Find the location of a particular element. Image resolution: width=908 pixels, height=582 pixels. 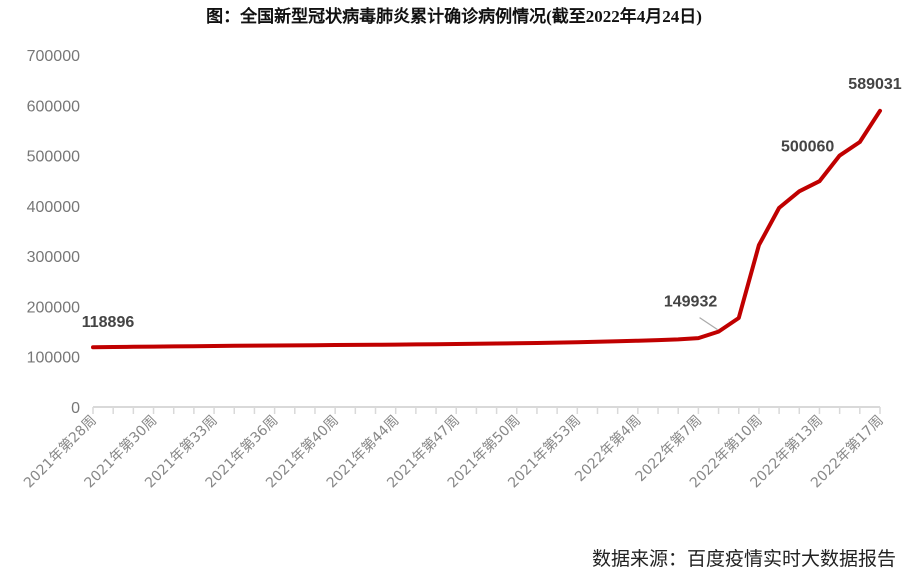

y-tick-label: 300000 is located at coordinates (53, 257).